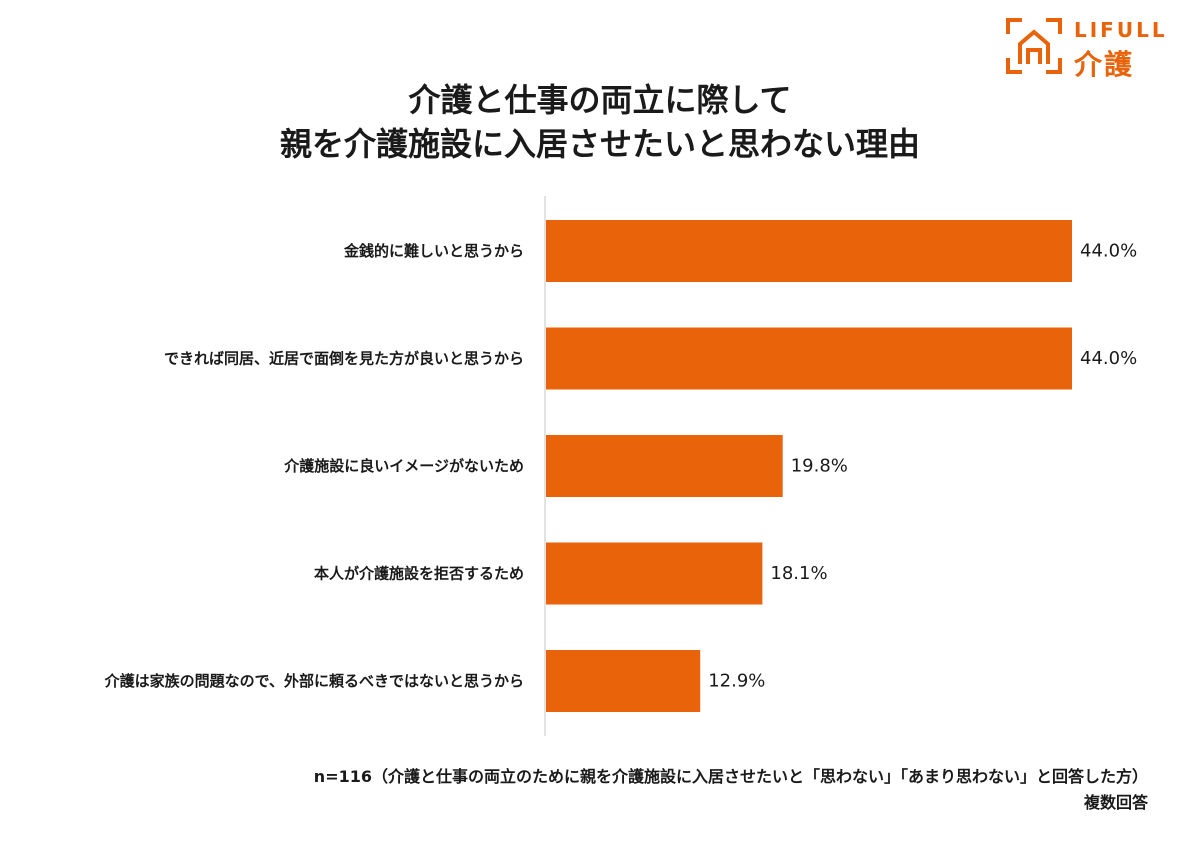  What do you see at coordinates (314, 681) in the screenshot?
I see `category-label: 介護は家族の問題なので、外部に頼るべきではないと思うから` at bounding box center [314, 681].